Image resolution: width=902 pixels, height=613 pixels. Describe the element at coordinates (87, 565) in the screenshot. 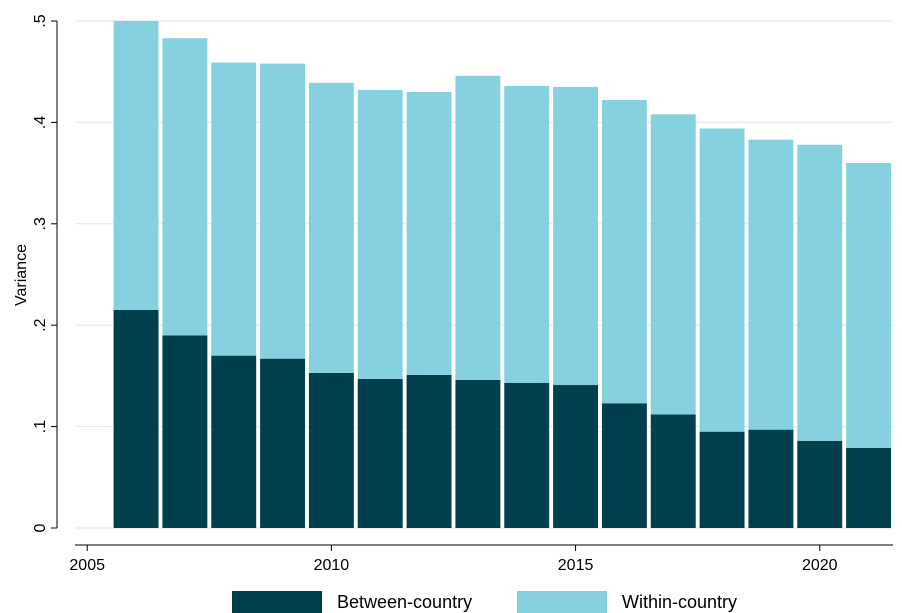

I see `x-tick-label: 2005` at that location.